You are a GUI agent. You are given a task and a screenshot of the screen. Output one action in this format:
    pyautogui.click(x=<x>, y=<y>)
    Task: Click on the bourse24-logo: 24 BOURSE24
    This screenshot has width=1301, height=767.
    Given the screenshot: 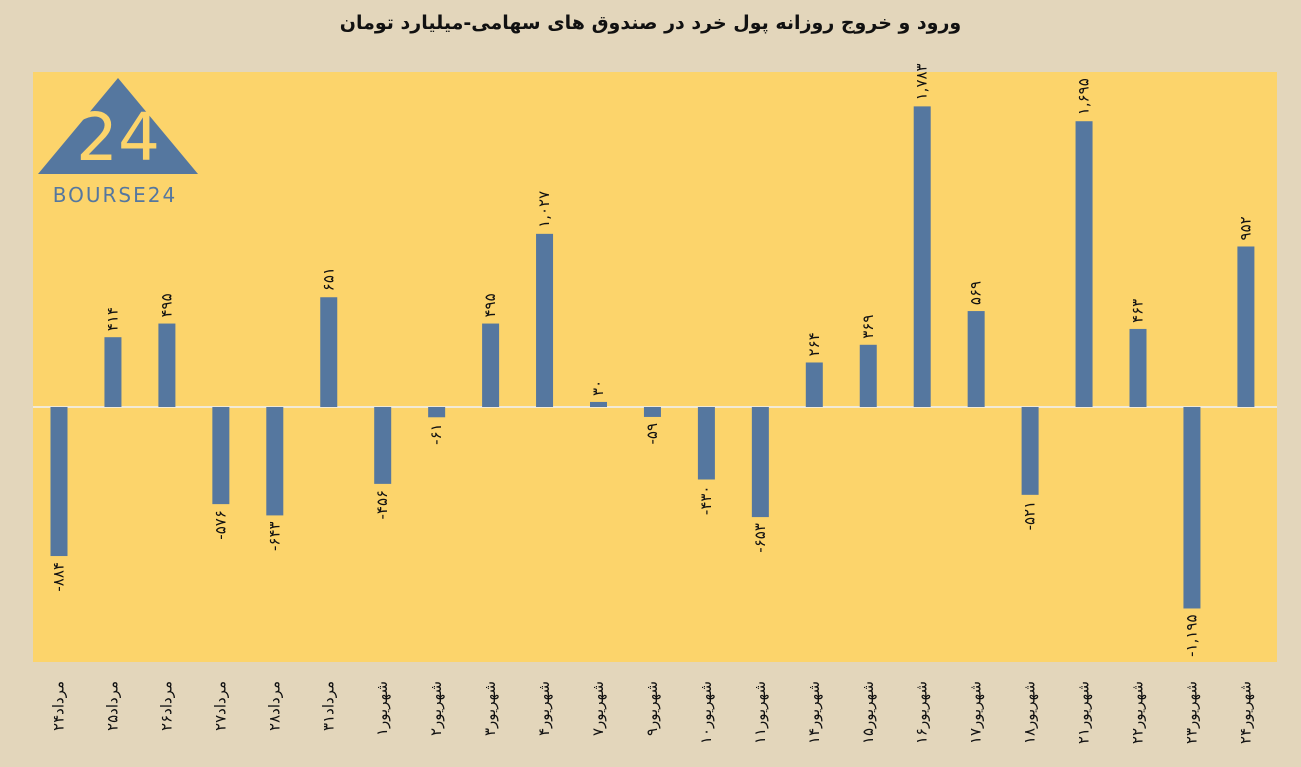 What is the action you would take?
    pyautogui.click(x=118, y=142)
    